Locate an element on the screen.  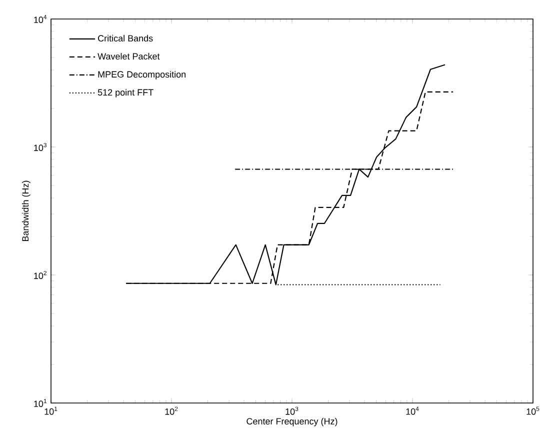
x-tick-label: 10$^{2}$ is located at coordinates (171, 410).